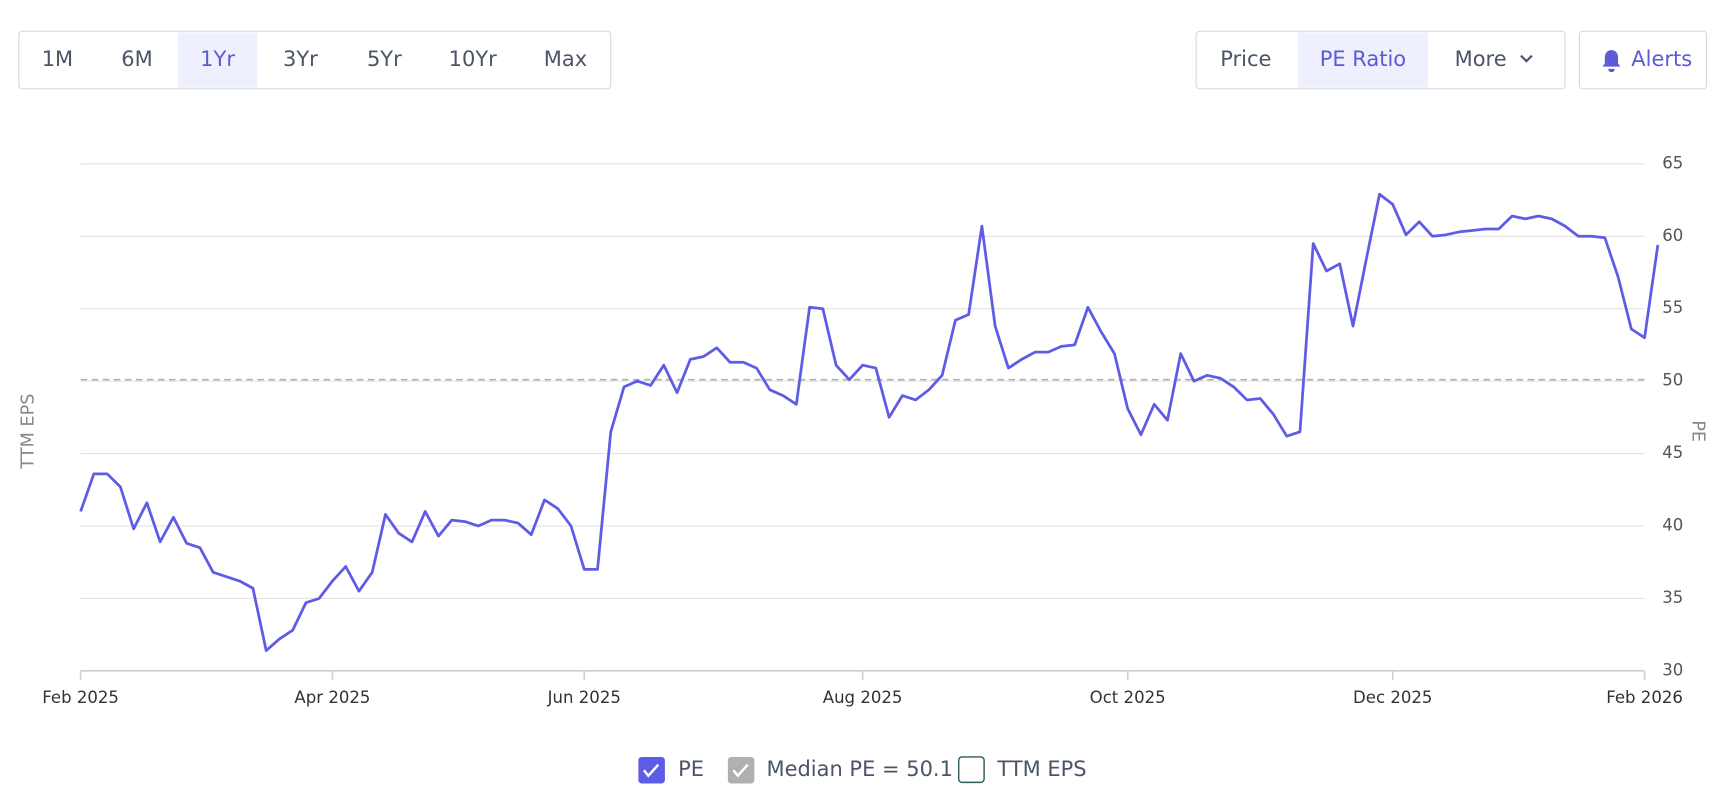 Image resolution: width=1723 pixels, height=796 pixels. I want to click on range-button: 10Yr, so click(473, 59).